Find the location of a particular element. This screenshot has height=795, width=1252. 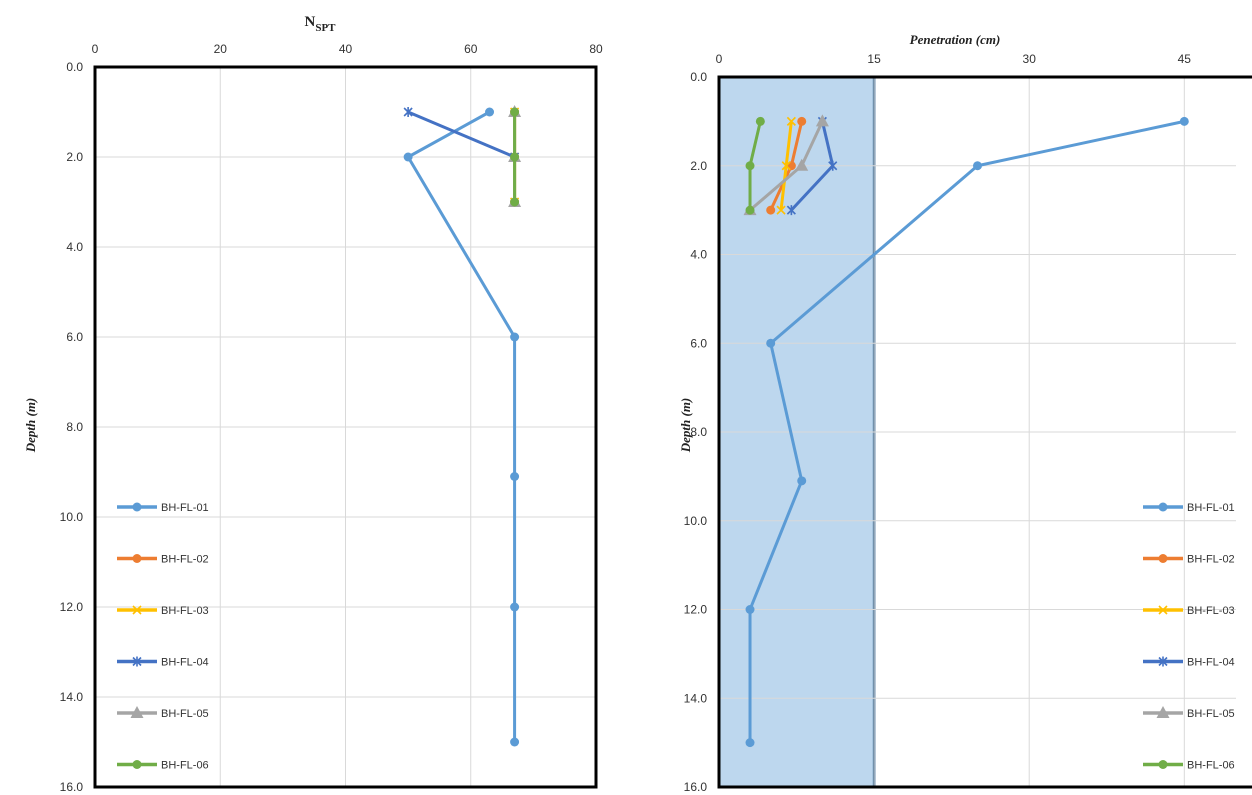

nspt-chart-x-axis-title-main: N is located at coordinates (309, 22).